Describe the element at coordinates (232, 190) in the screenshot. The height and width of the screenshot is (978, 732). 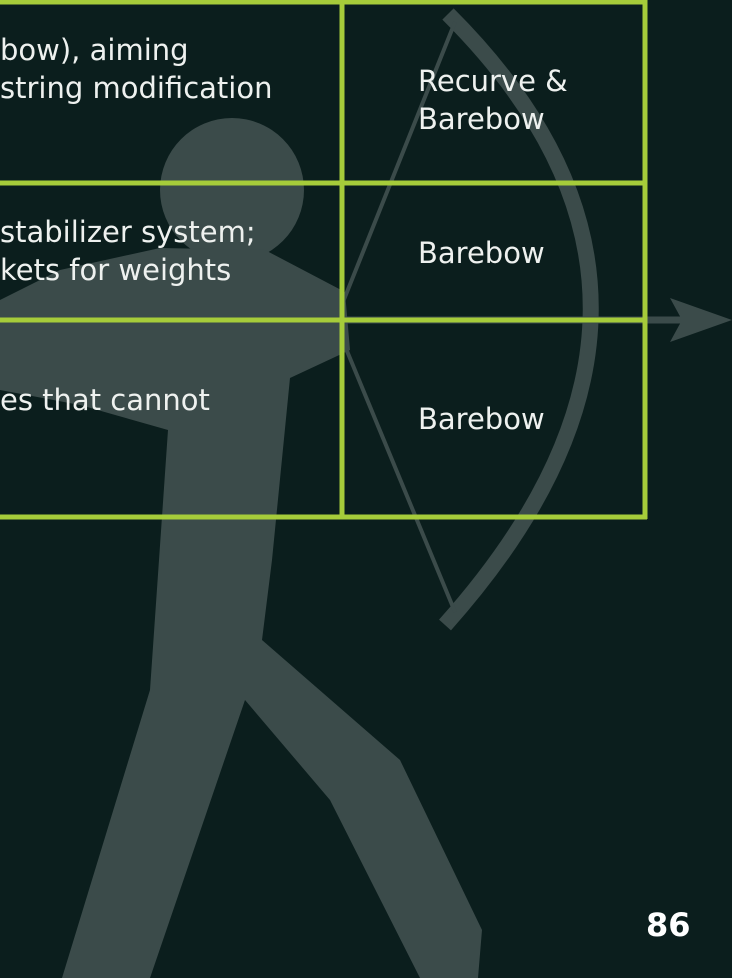
I see `archer-head` at that location.